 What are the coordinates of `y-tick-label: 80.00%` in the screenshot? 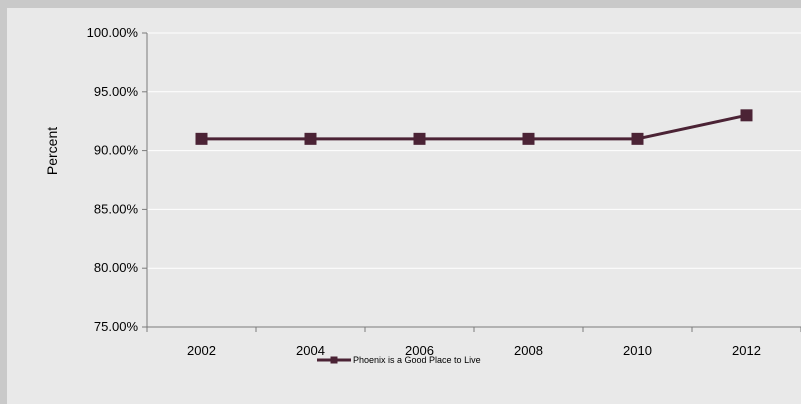 It's located at (116, 267).